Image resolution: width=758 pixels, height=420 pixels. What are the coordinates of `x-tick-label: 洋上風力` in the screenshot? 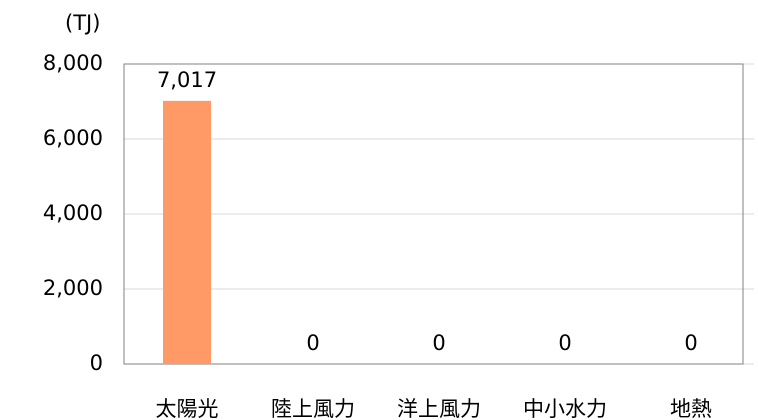 It's located at (439, 408).